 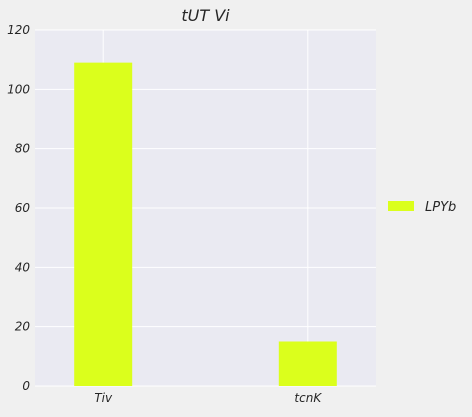 What do you see at coordinates (23, 208) in the screenshot?
I see `y-tick-label-60: 60` at bounding box center [23, 208].